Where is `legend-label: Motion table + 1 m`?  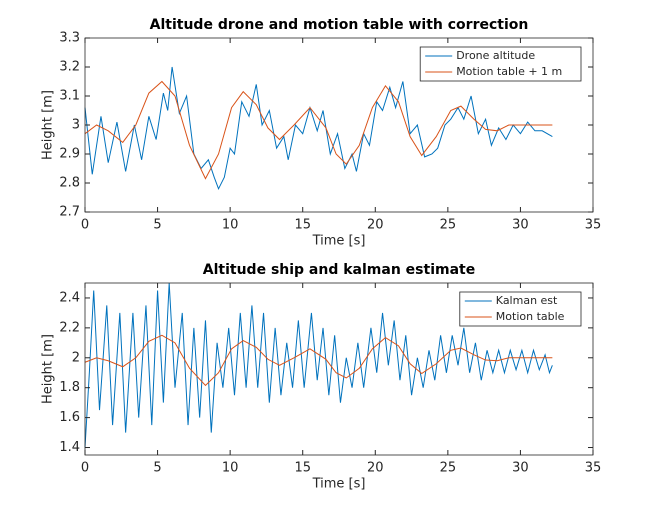 legend-label: Motion table + 1 m is located at coordinates (509, 71).